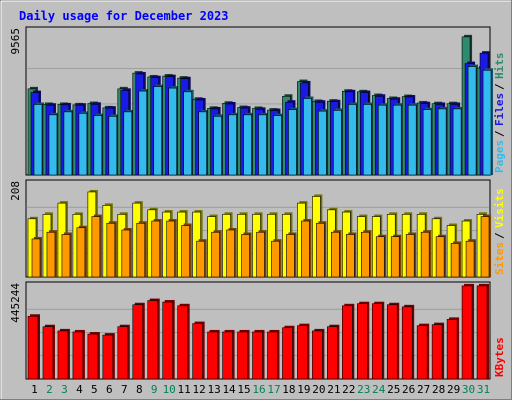  I want to click on x-tick-label-day-16: 16, so click(258, 389).